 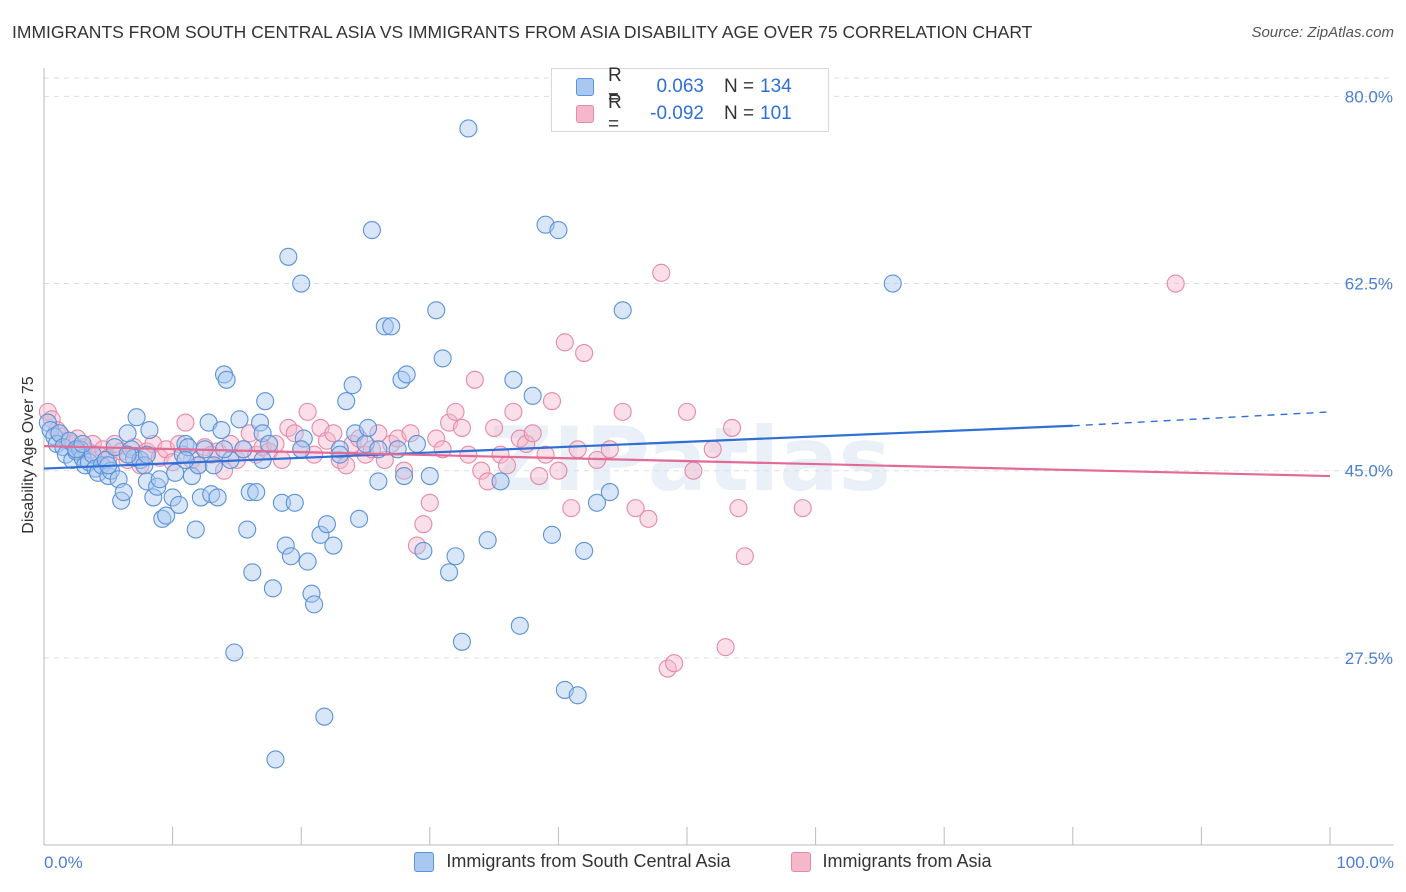 What do you see at coordinates (588, 861) in the screenshot?
I see `legend-label: Immigrants from South Central Asia` at bounding box center [588, 861].